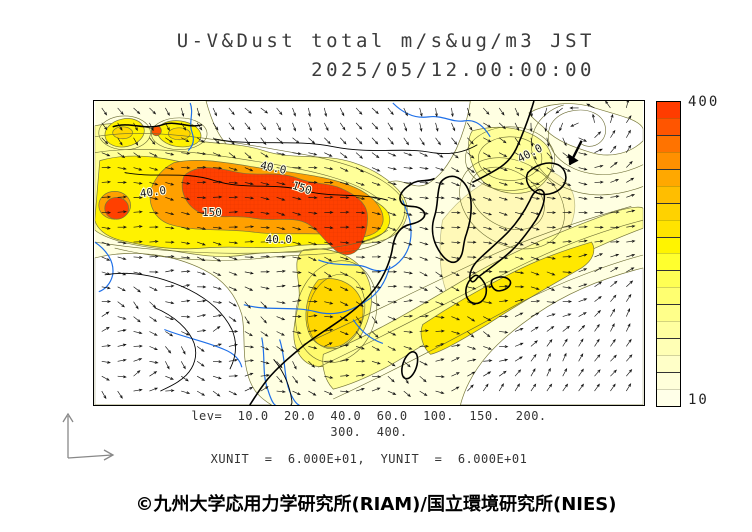  Describe the element at coordinates (453, 70) in the screenshot. I see `plot-valid-time: 2025/05/12.00:00:00` at that location.